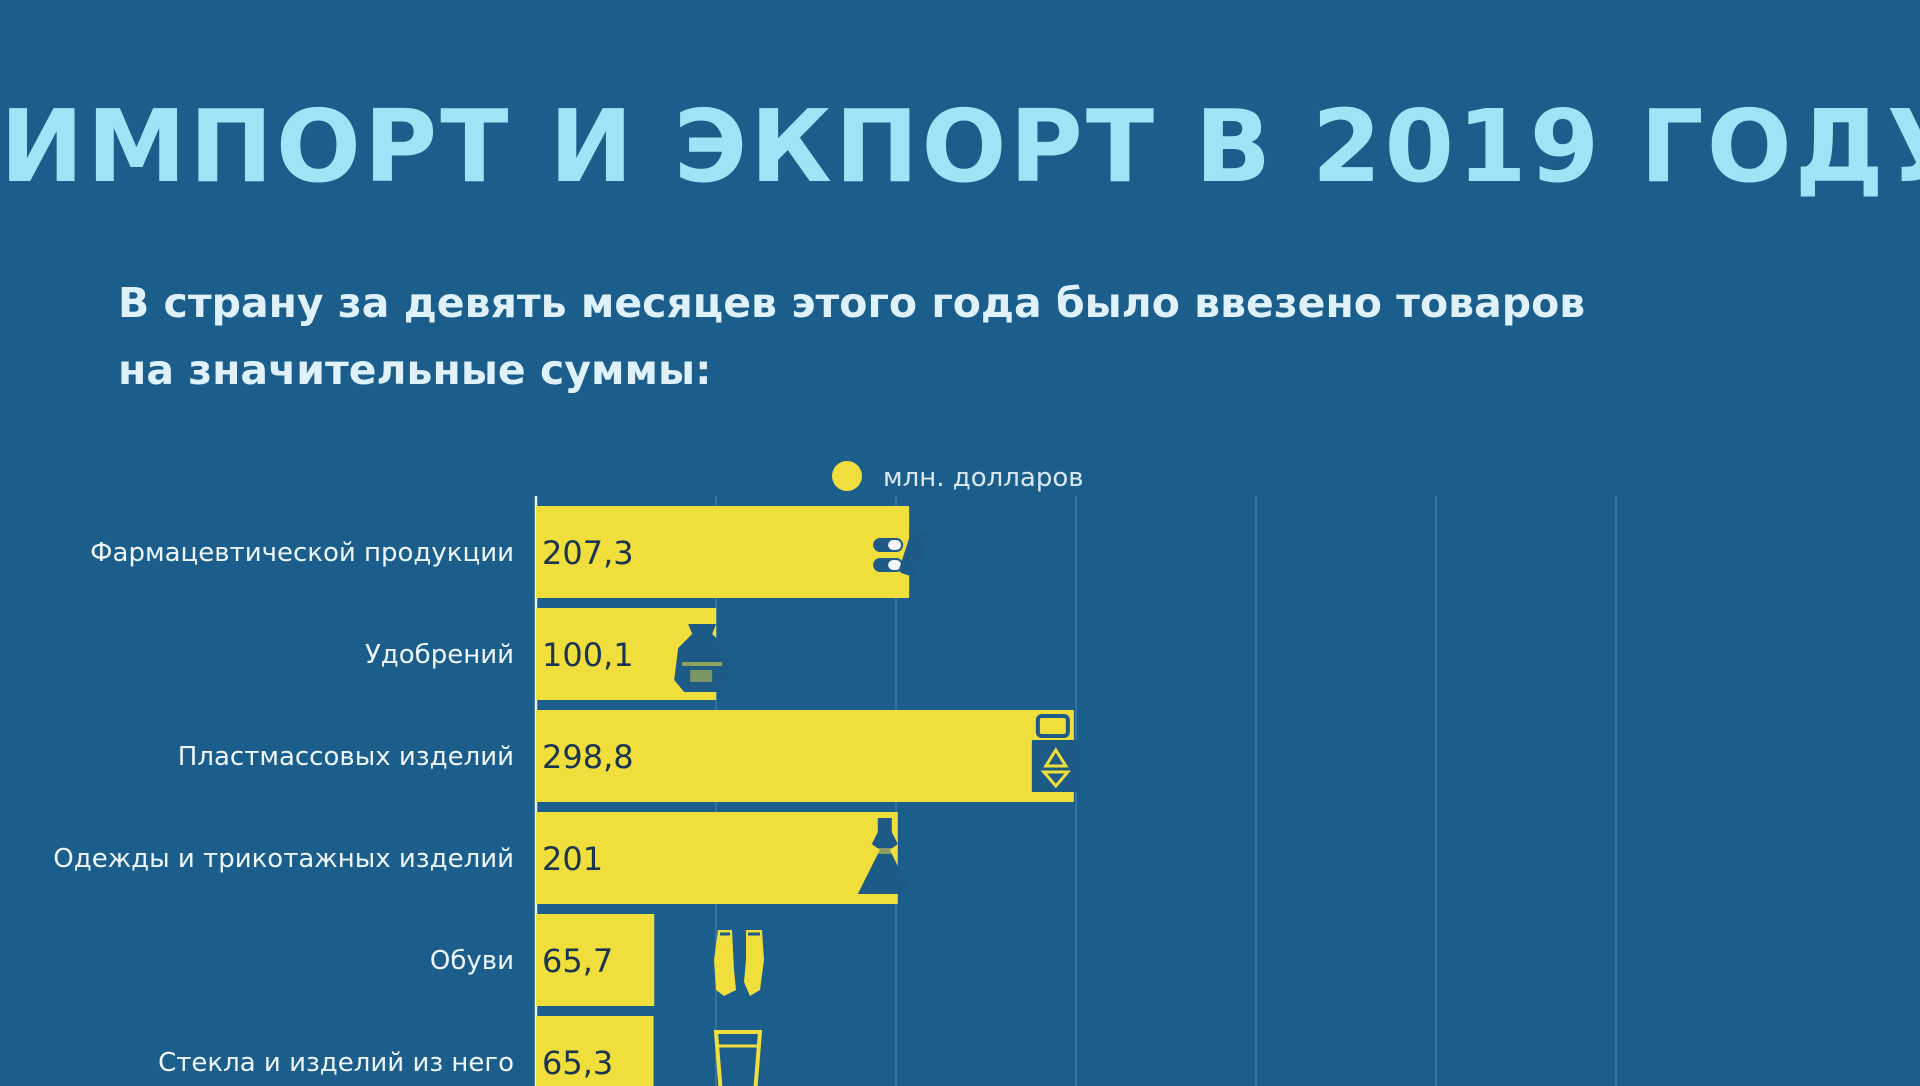  Describe the element at coordinates (588, 757) in the screenshot. I see `value-label: 298,8` at that location.